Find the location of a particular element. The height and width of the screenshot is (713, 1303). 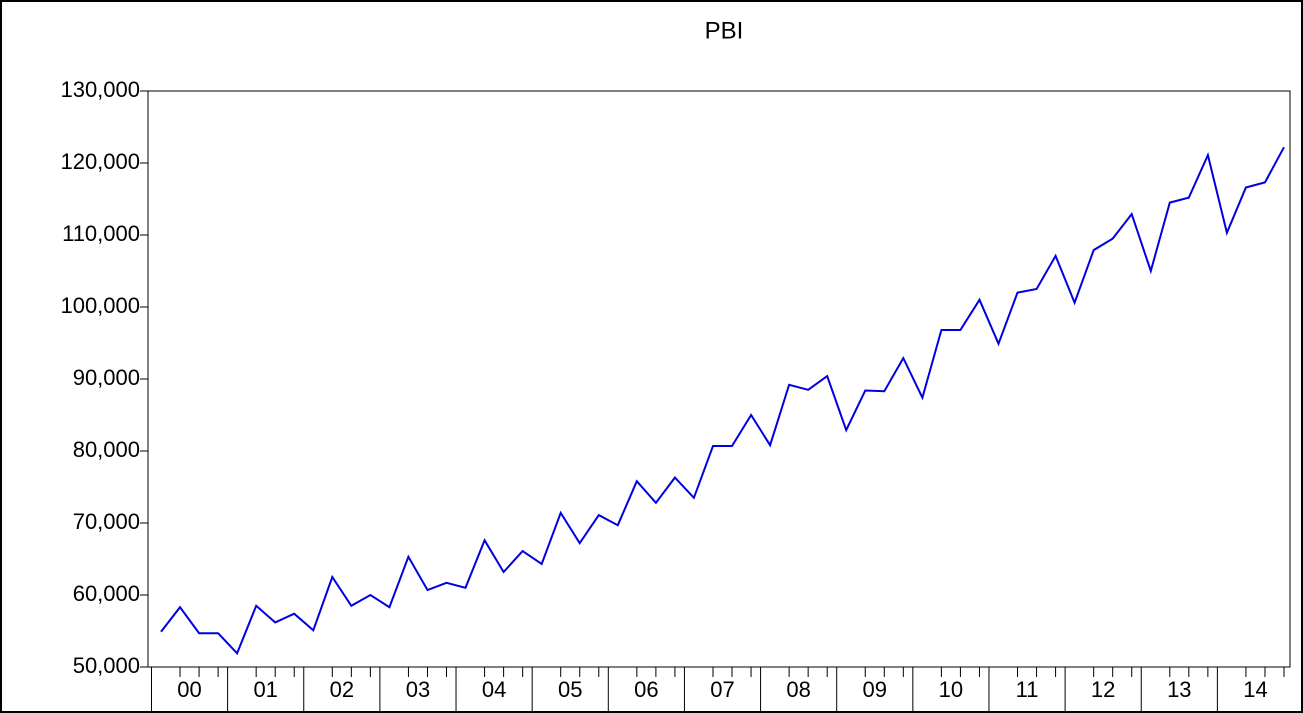

x-tick-label: 14 is located at coordinates (1255, 689).